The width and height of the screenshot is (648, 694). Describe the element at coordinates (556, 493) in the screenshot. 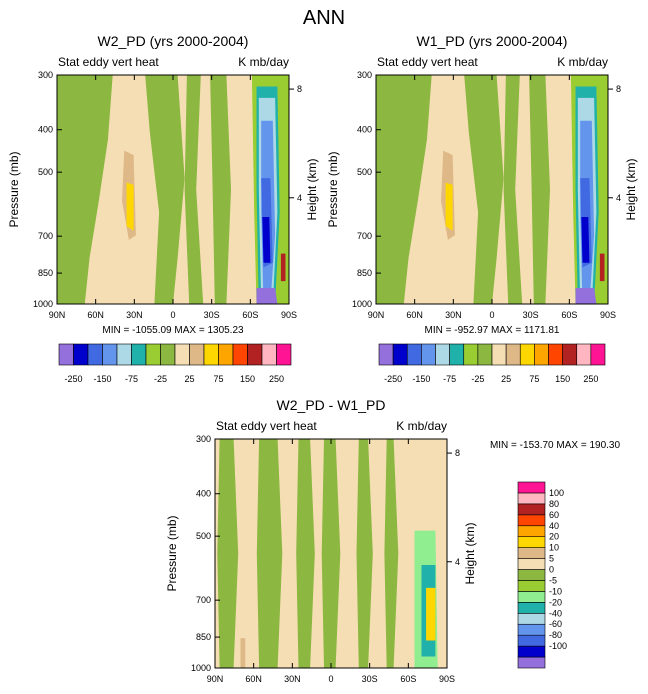

I see `colorbar-label: 100` at that location.